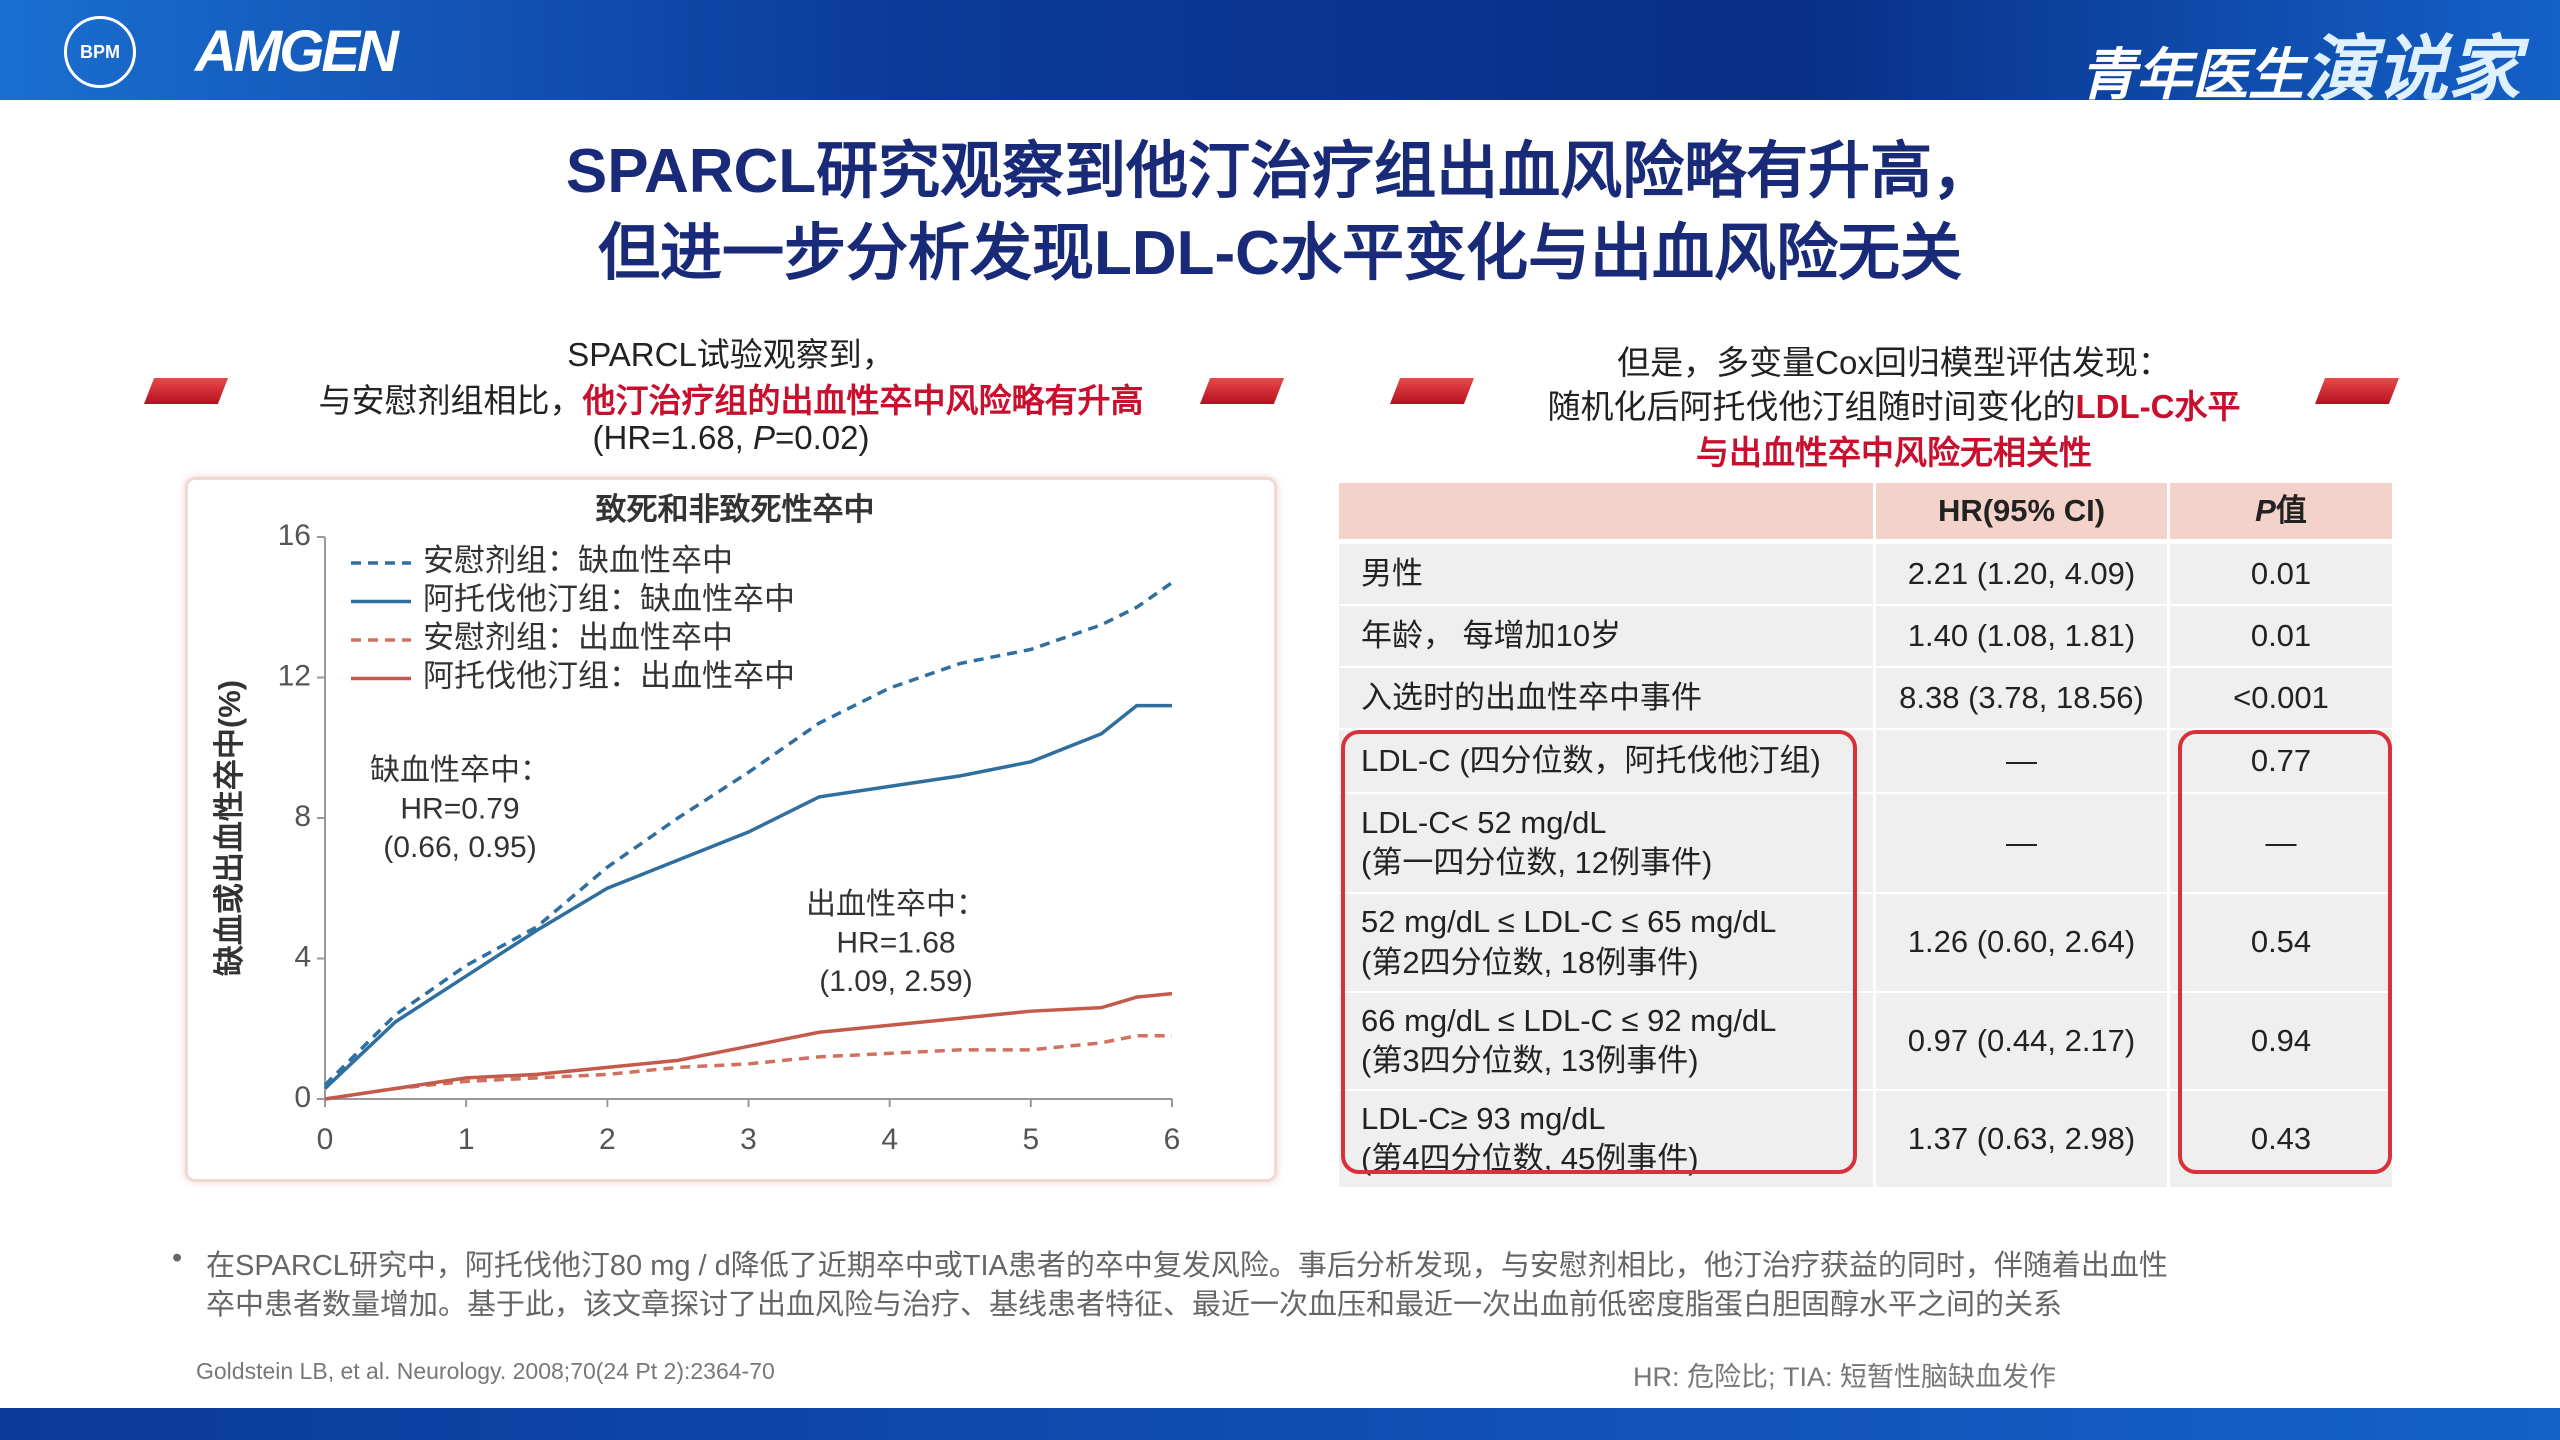  Describe the element at coordinates (822, 437) in the screenshot. I see `text-segment: =0.02)` at that location.